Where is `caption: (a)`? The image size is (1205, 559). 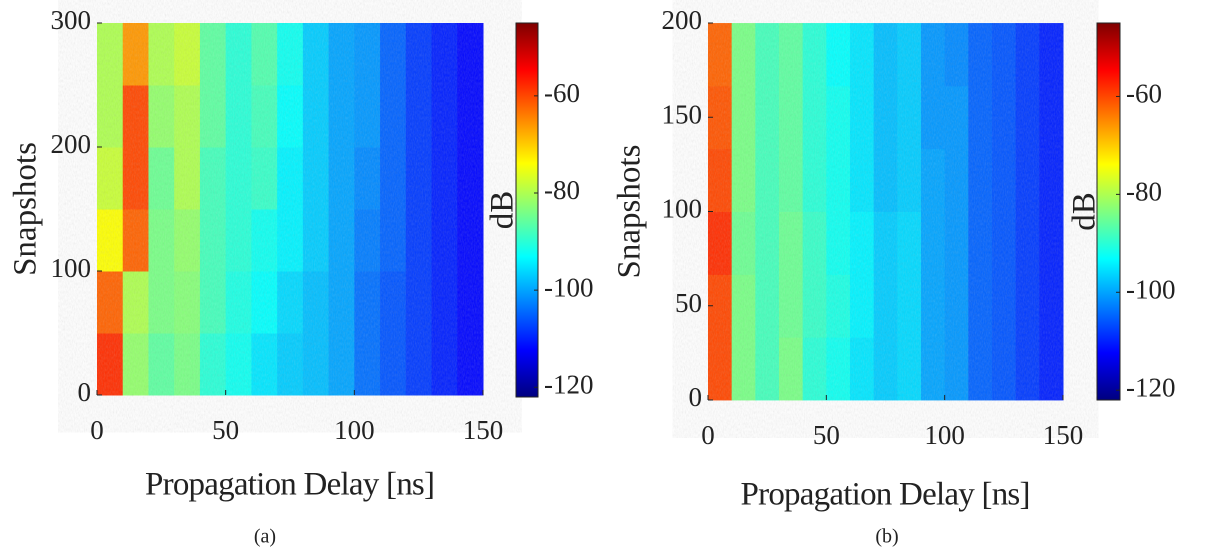 caption: (a) is located at coordinates (265, 537).